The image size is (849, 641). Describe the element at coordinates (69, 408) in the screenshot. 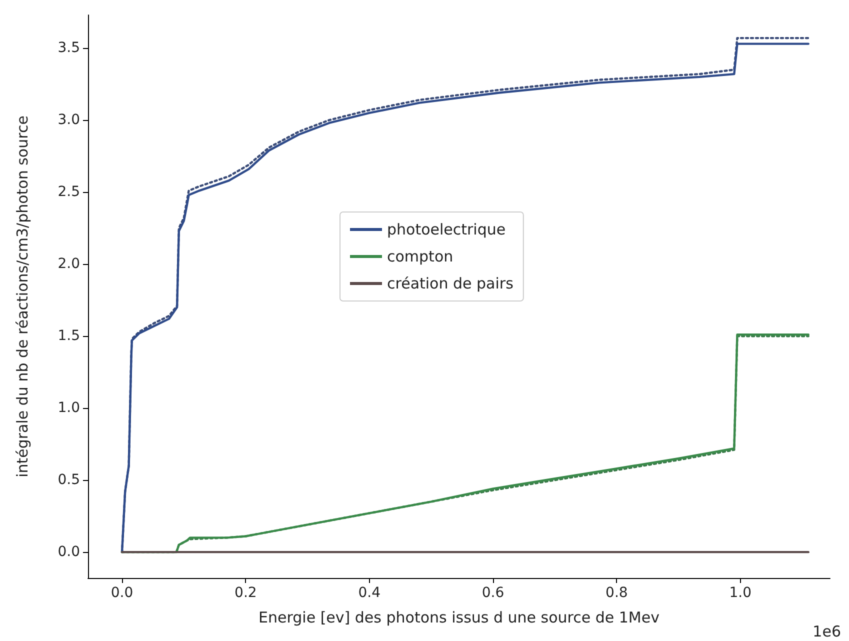

I see `y-tick-label: 1.0` at that location.